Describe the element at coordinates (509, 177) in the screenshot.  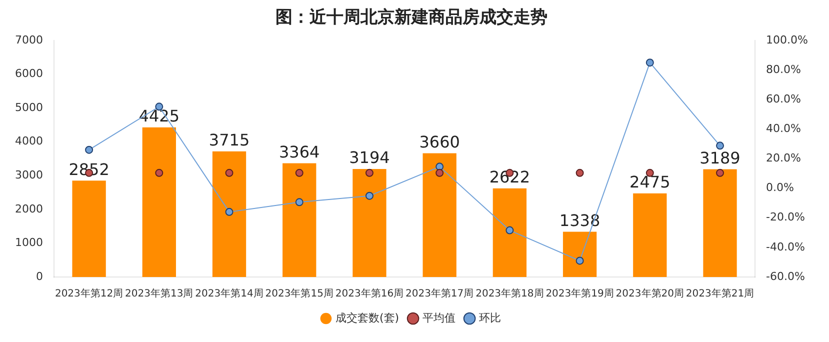
I see `data-label: 2622` at that location.